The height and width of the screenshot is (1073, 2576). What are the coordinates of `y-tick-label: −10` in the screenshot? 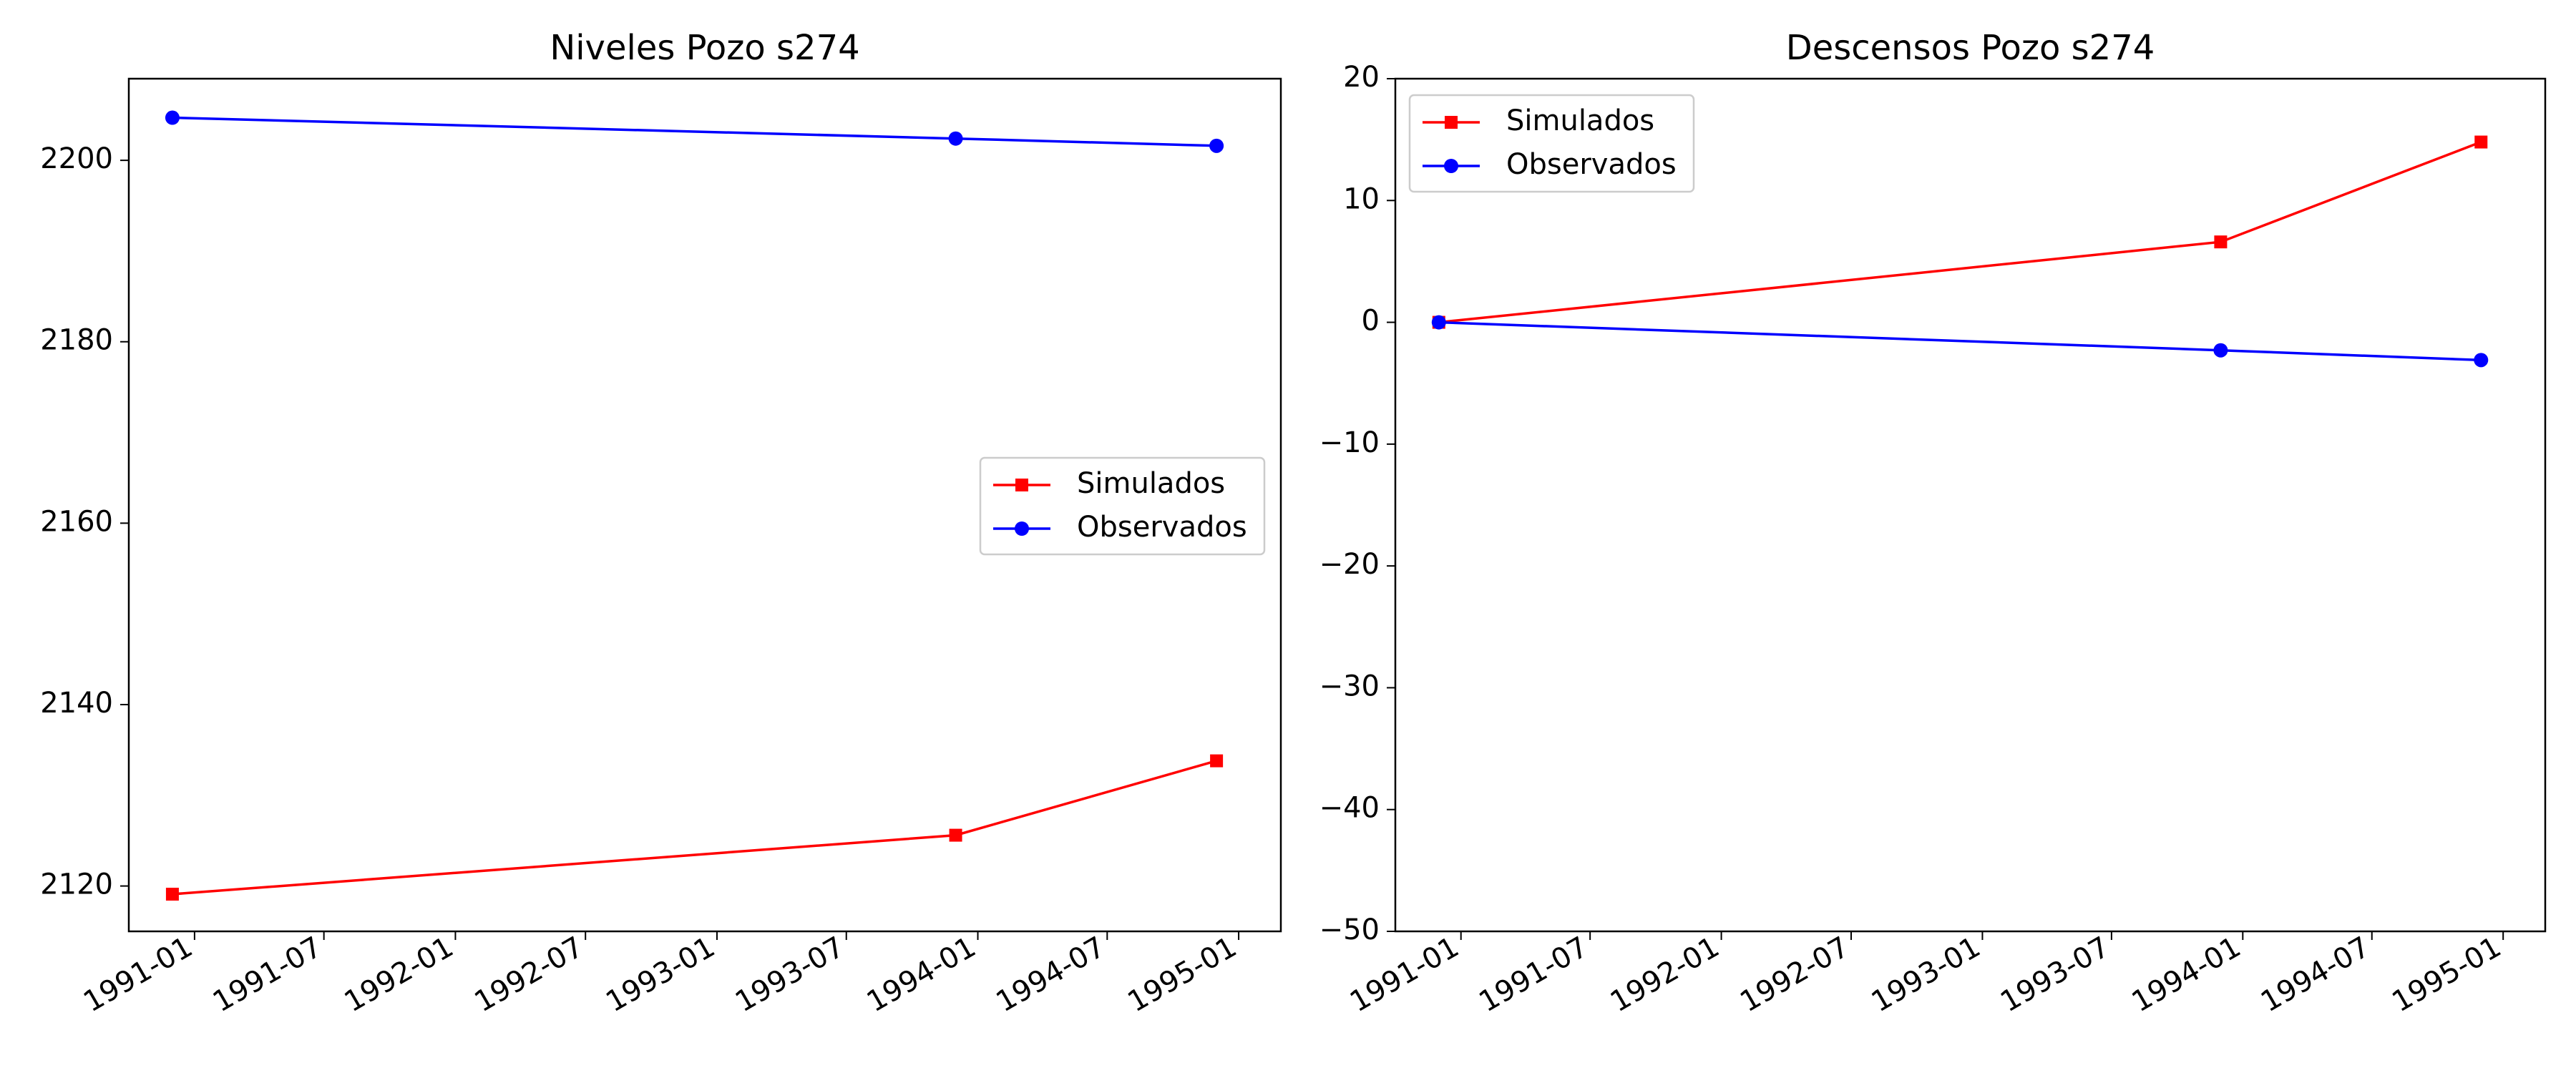 It's located at (1349, 442).